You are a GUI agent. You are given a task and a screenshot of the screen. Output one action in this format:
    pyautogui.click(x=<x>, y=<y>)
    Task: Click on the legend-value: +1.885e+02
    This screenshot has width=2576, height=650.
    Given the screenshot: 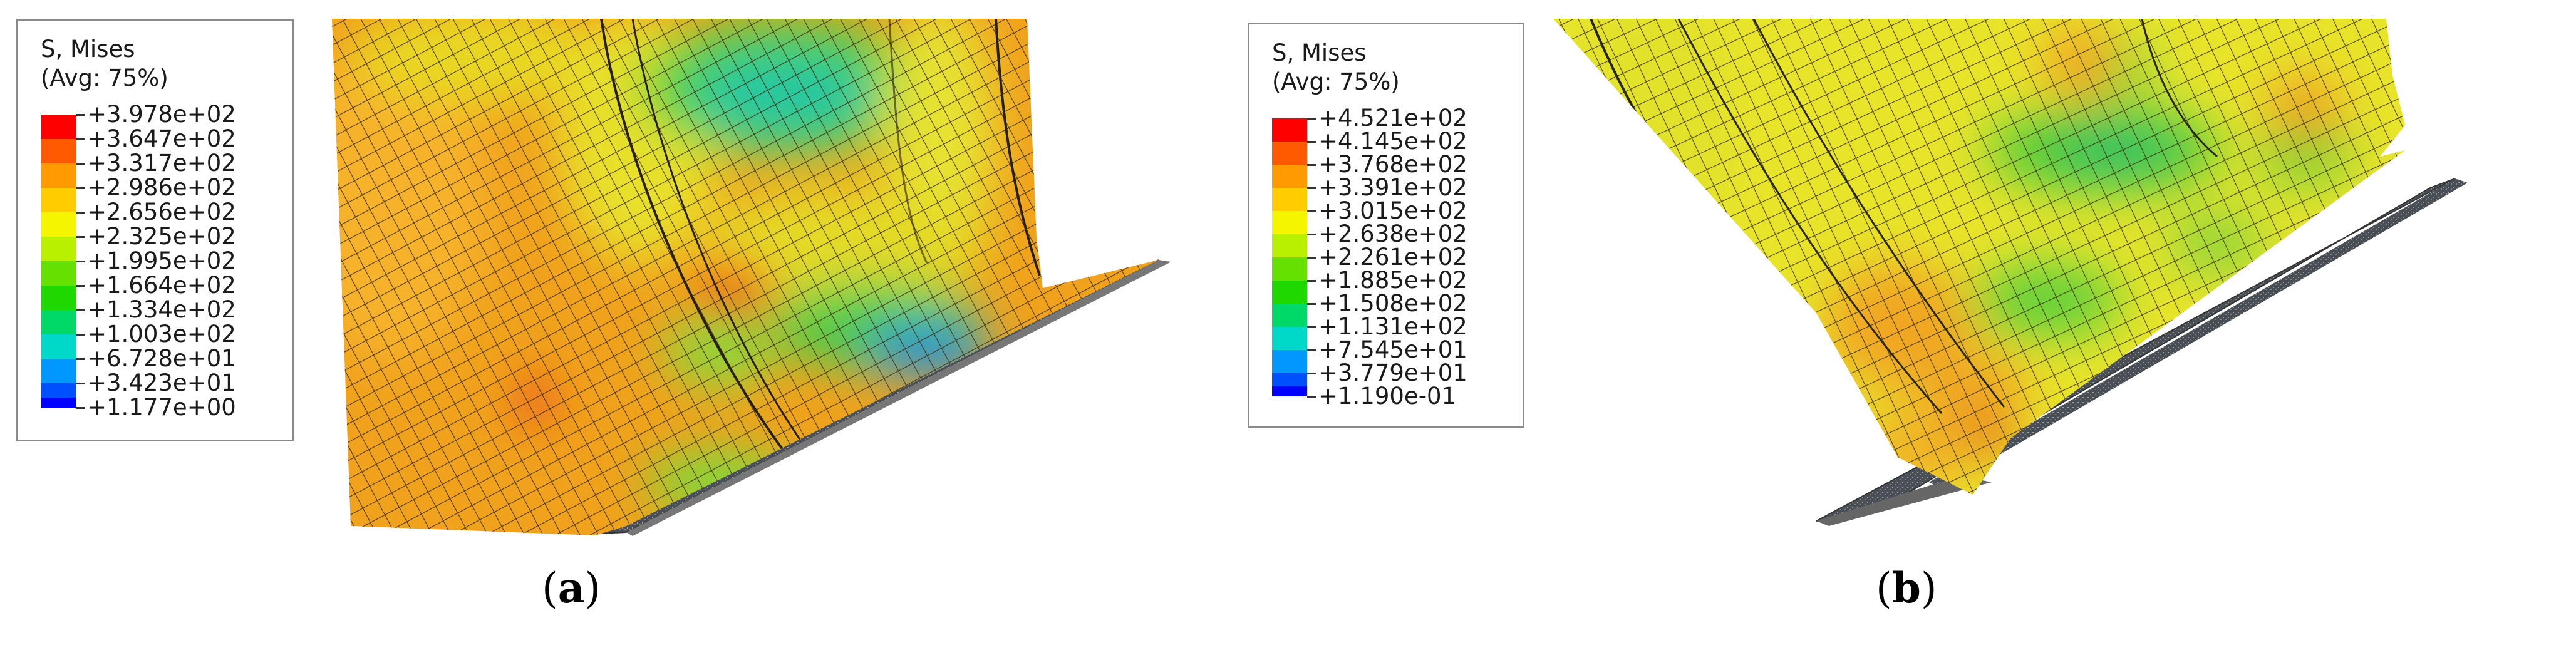 What is the action you would take?
    pyautogui.click(x=1392, y=280)
    